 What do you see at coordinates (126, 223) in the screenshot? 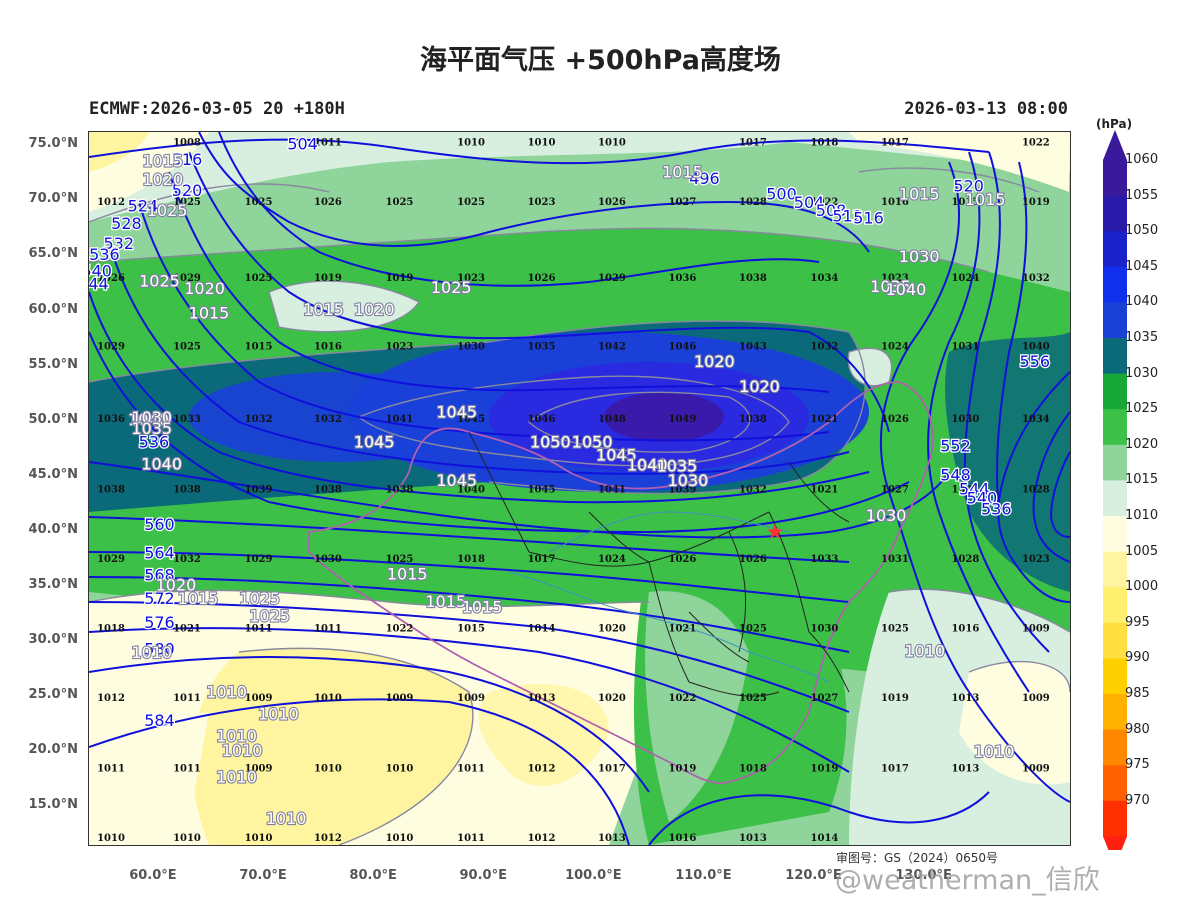
I see `height-contour-label: 528` at bounding box center [126, 223].